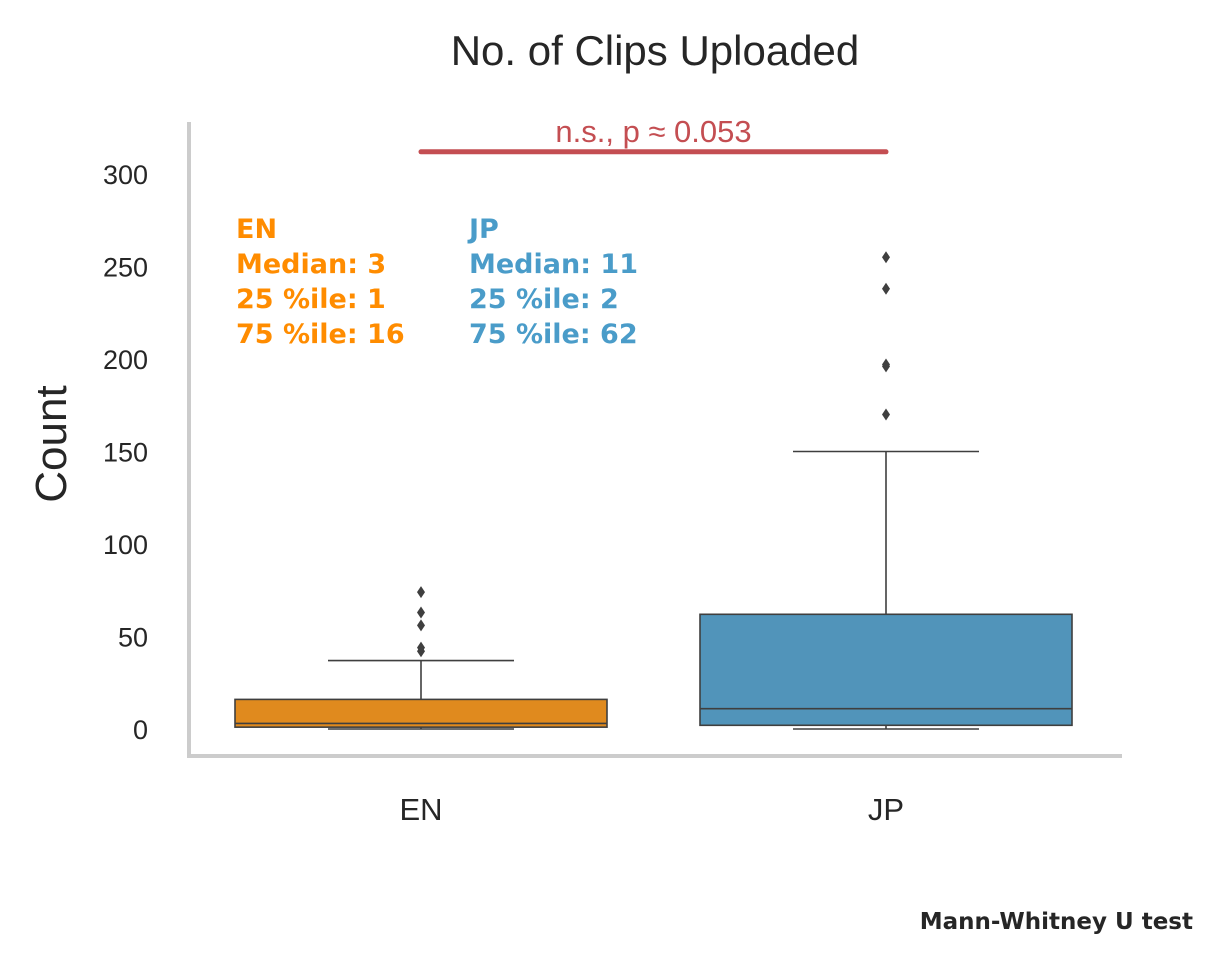  I want to click on significance-annotation: n.s., p ≈ 0.053, so click(653, 134).